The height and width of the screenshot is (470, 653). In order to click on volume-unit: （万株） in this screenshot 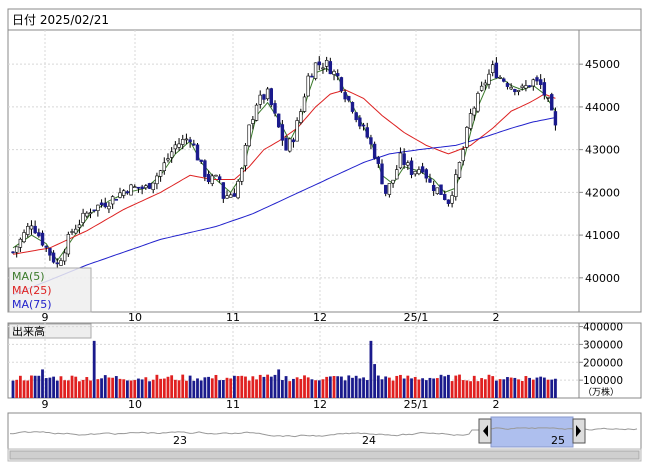, I will do `click(601, 392)`.